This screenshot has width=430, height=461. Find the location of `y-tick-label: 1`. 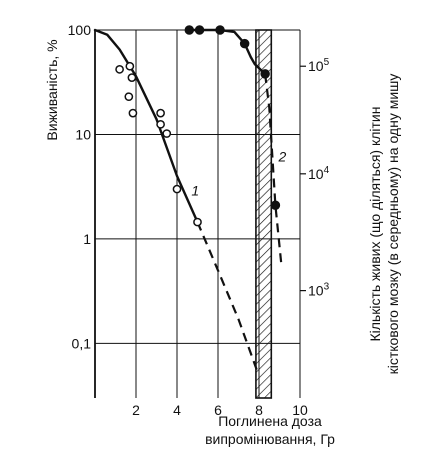

y-tick-label: 1 is located at coordinates (87, 239).